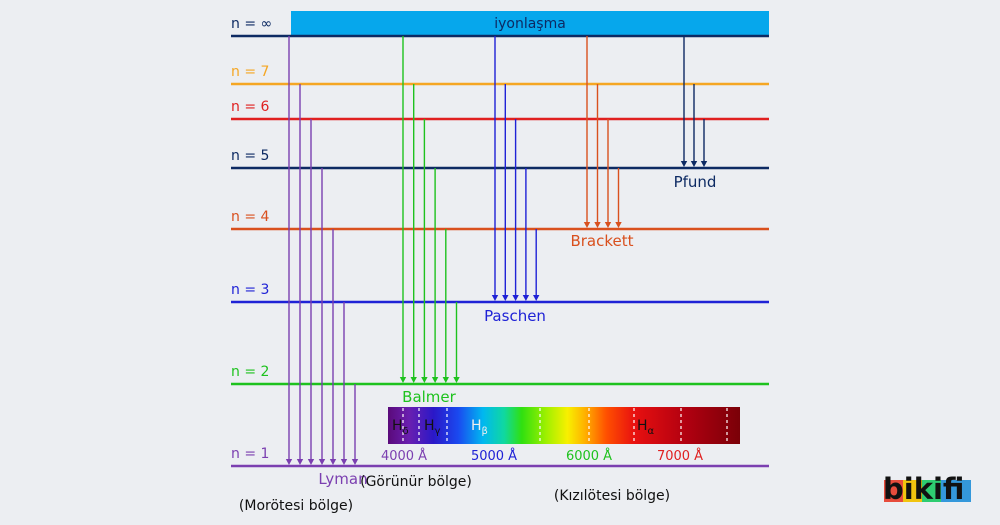 The image size is (1000, 525). I want to click on spectrum-lines: Hδ Hγ Hβ Hα, so click(523, 427).